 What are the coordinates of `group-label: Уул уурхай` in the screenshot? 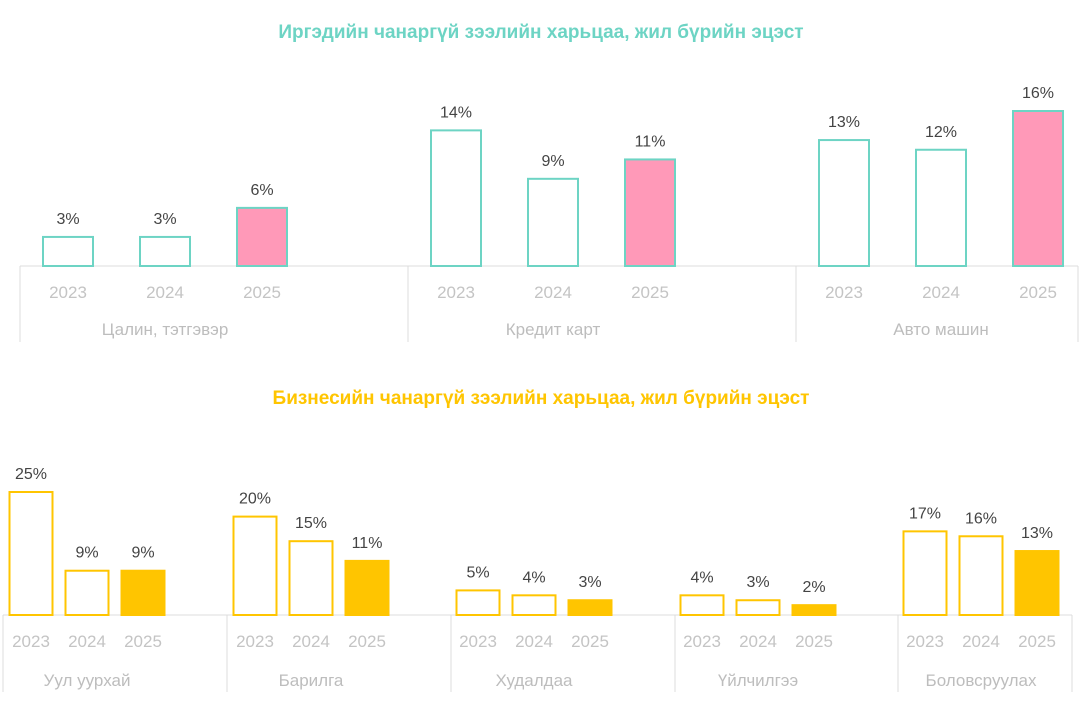 It's located at (87, 680).